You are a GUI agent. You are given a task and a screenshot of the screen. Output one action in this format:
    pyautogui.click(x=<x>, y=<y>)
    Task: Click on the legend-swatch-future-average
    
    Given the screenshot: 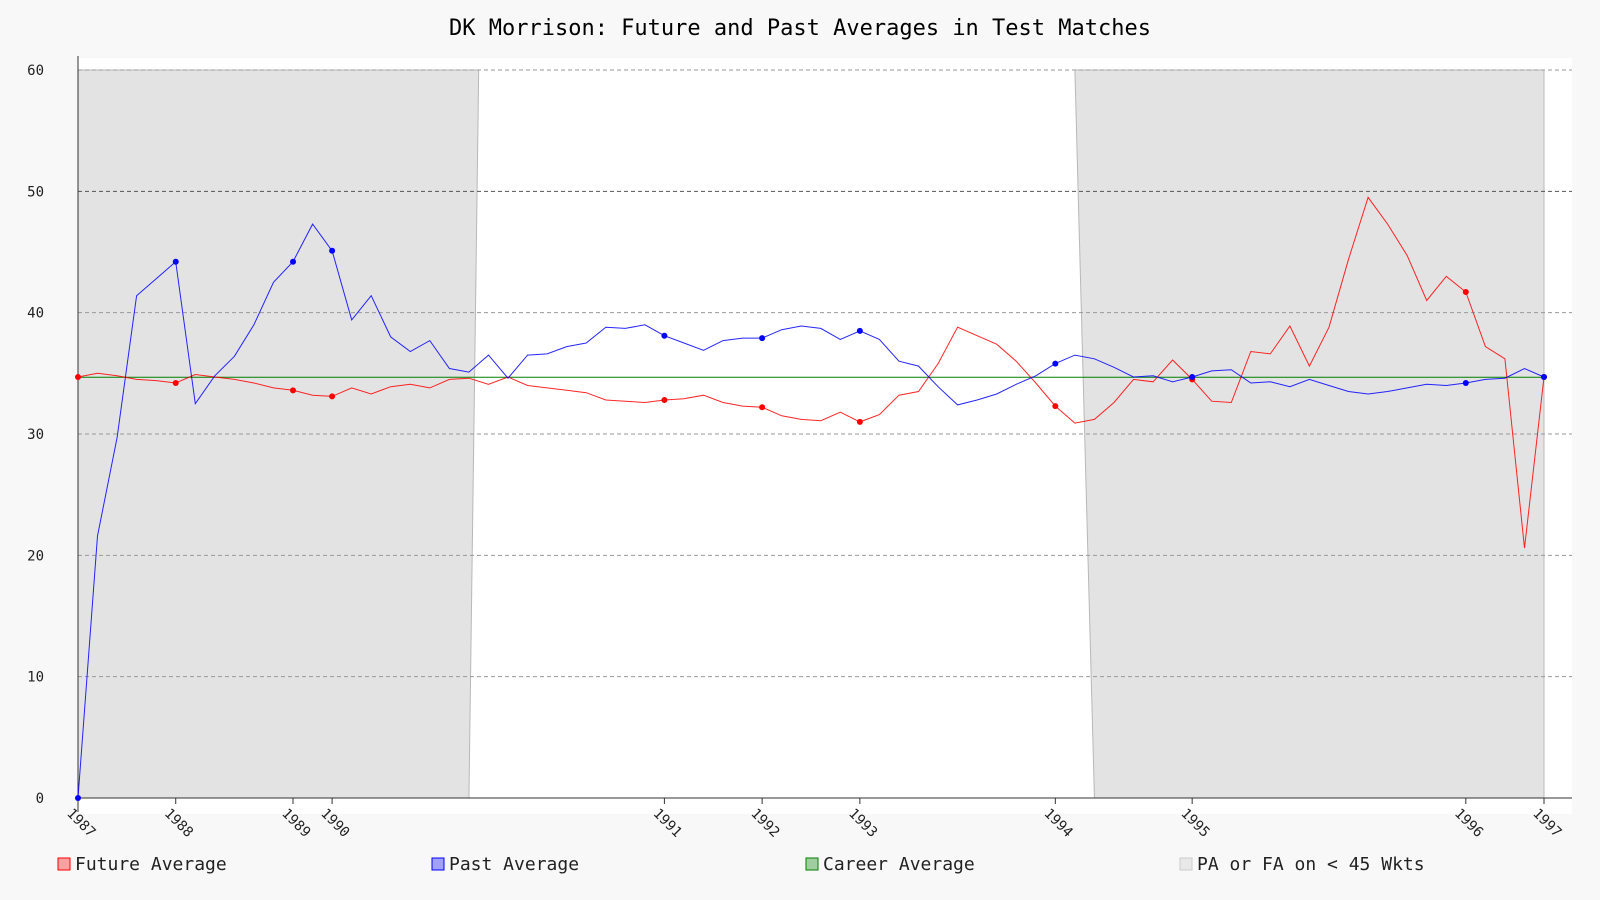 What is the action you would take?
    pyautogui.click(x=64, y=864)
    